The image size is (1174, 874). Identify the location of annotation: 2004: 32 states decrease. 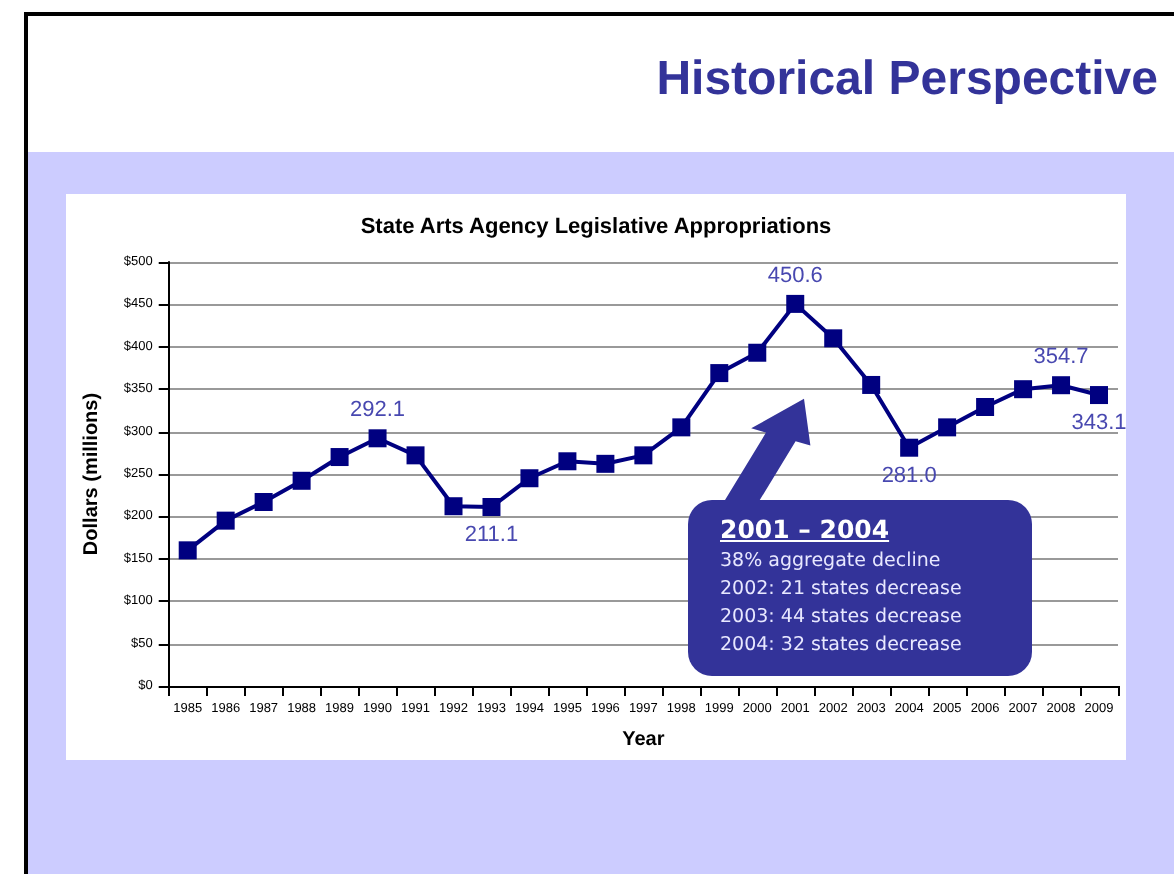
(842, 646).